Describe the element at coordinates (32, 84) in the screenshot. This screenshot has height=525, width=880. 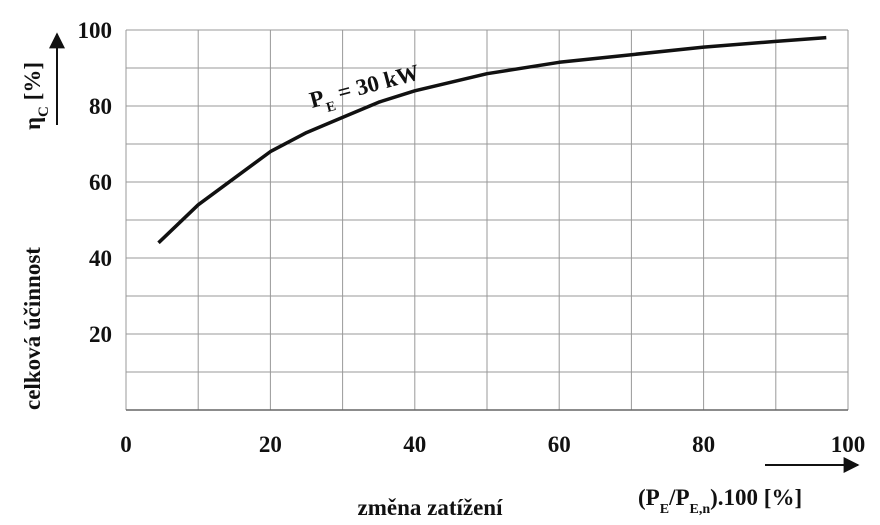
I see `text-part: [%]` at that location.